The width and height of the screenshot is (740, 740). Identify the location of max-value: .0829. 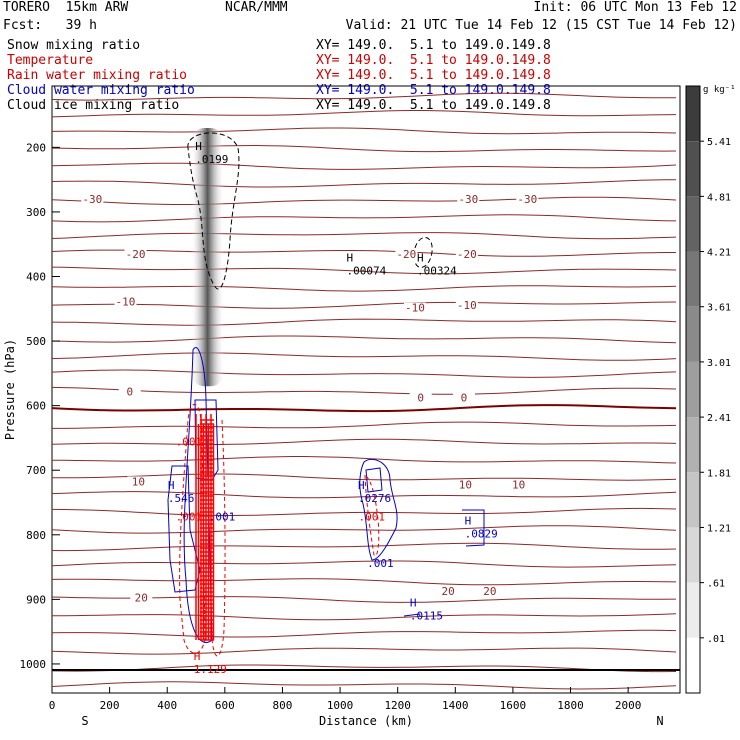
(481, 533).